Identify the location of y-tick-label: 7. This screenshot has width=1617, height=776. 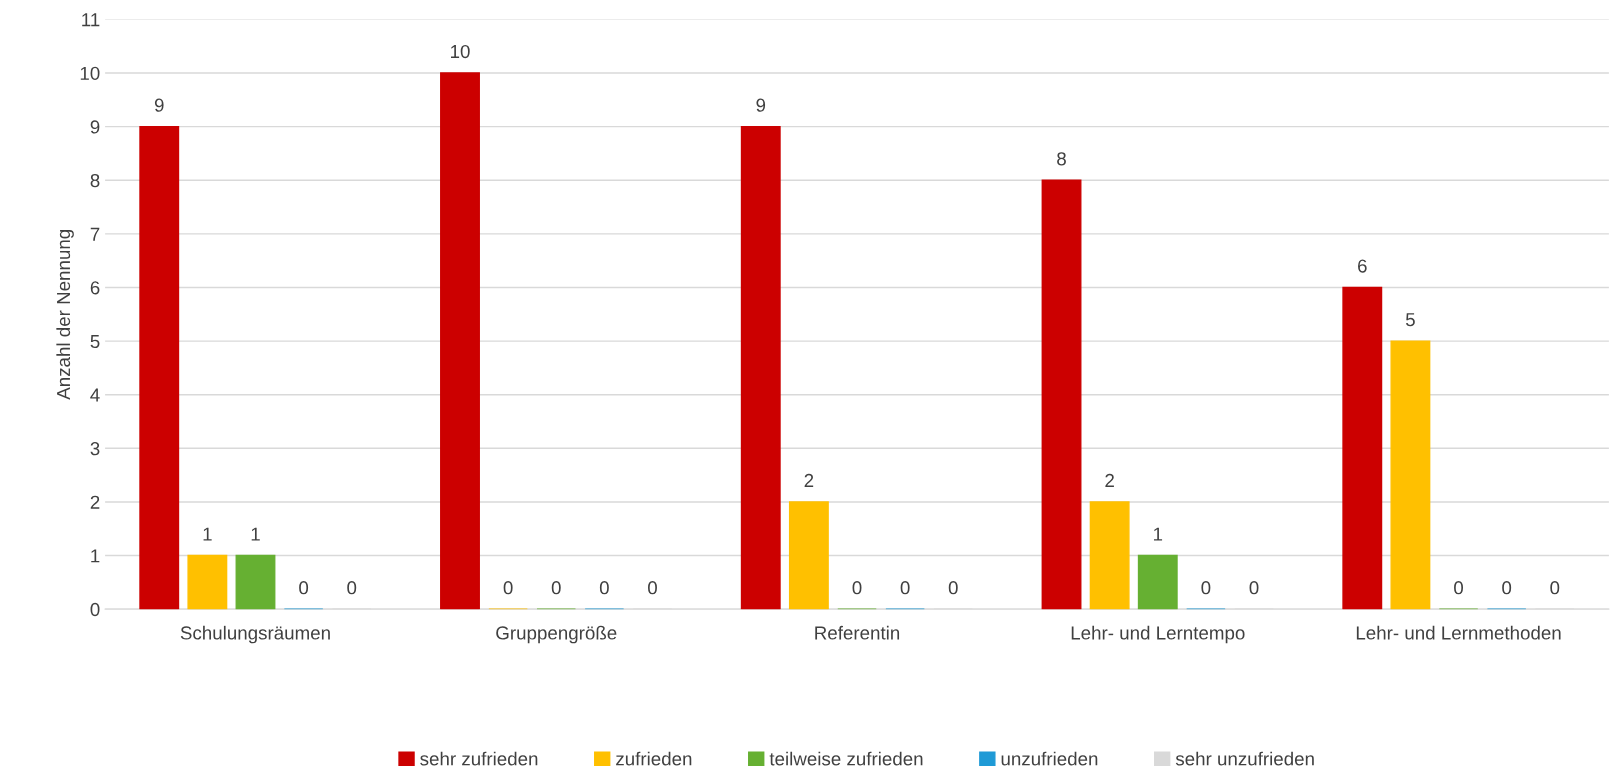
(95, 234).